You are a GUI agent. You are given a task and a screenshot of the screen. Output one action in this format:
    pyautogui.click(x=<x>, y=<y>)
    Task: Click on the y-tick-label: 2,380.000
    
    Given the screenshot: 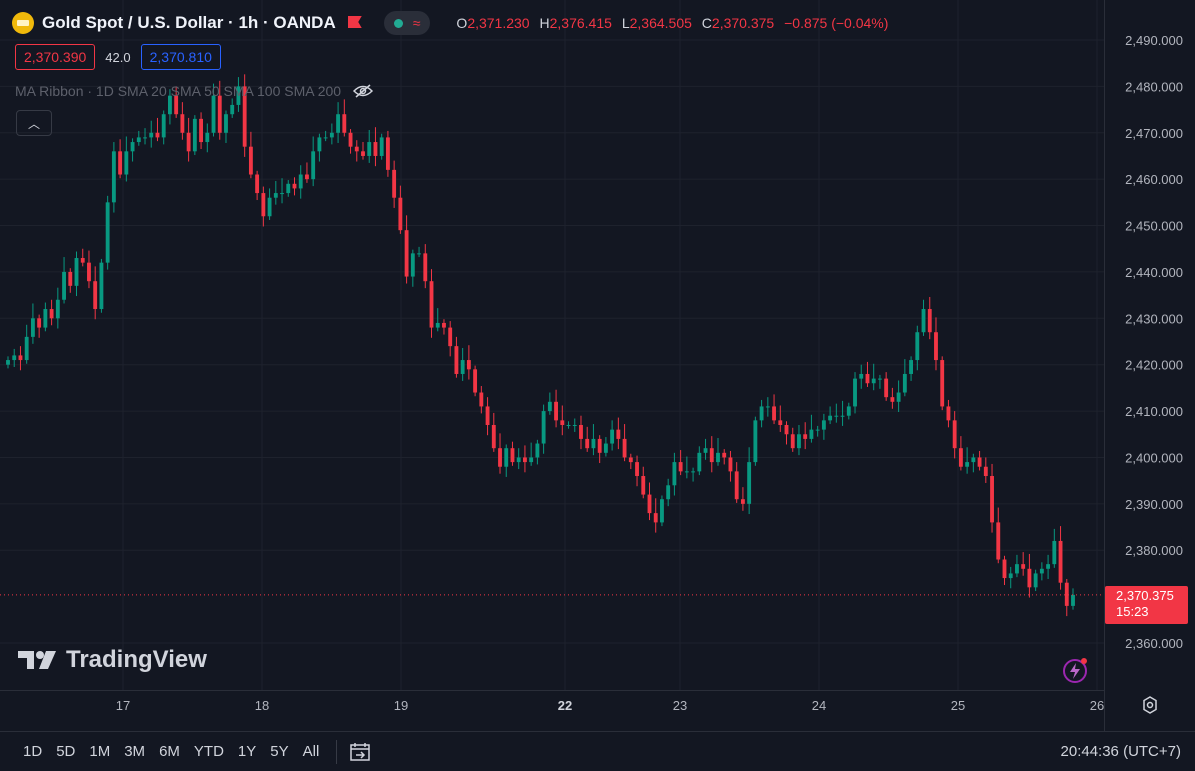 What is the action you would take?
    pyautogui.click(x=1154, y=550)
    